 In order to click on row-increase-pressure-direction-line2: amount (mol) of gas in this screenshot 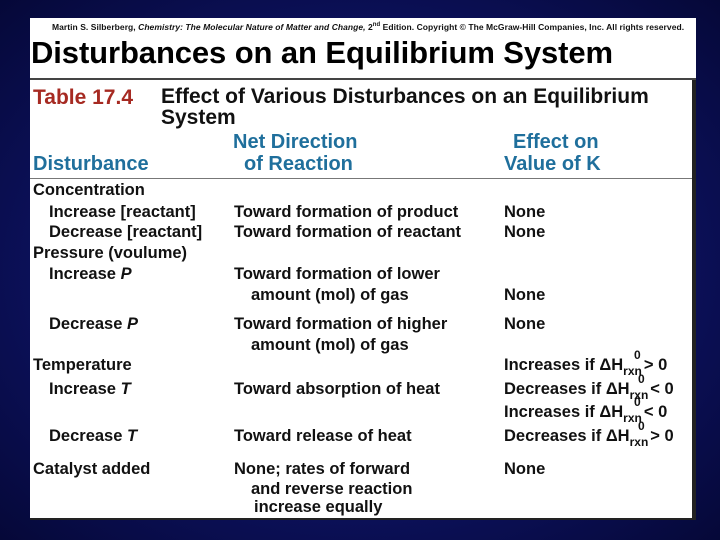, I will do `click(330, 295)`.